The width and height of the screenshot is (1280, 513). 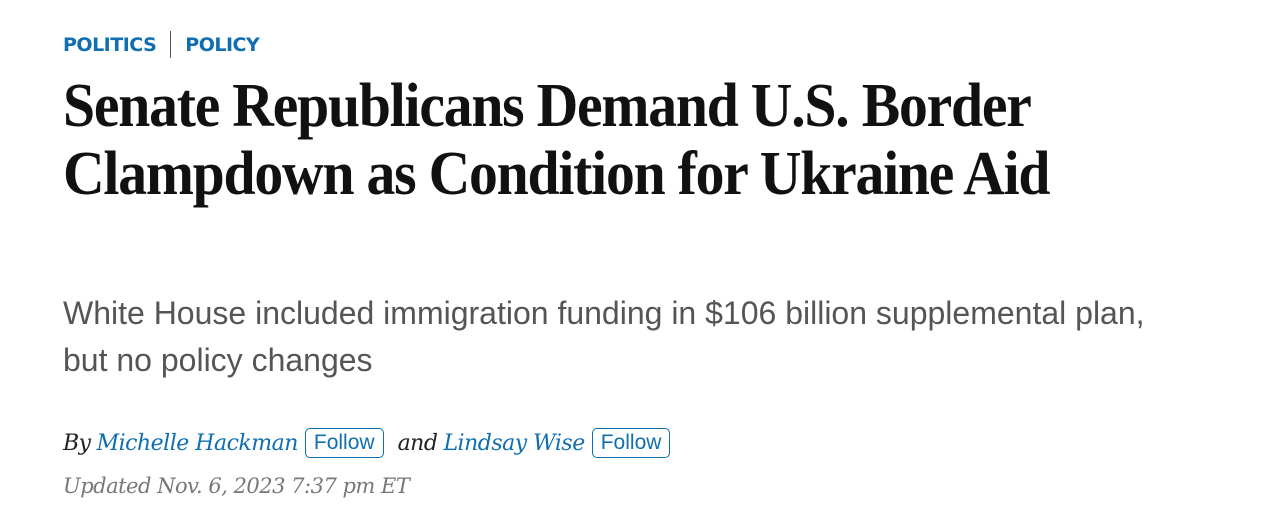 What do you see at coordinates (631, 443) in the screenshot?
I see `follow-button-lindsay-wise: Follow` at bounding box center [631, 443].